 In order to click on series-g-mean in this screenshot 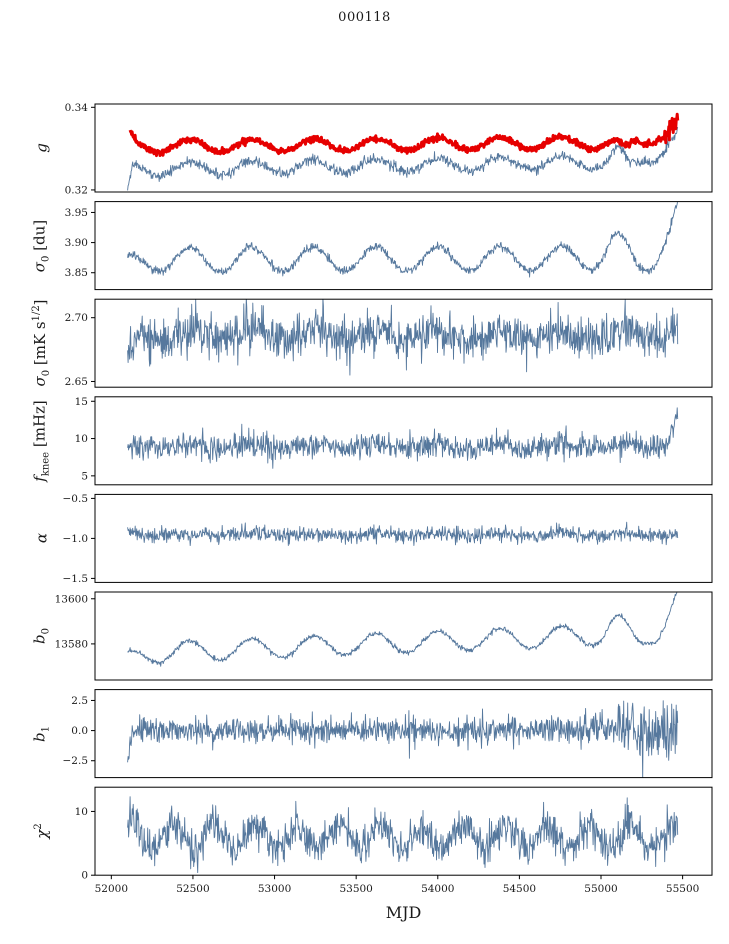, I will do `click(404, 135)`.